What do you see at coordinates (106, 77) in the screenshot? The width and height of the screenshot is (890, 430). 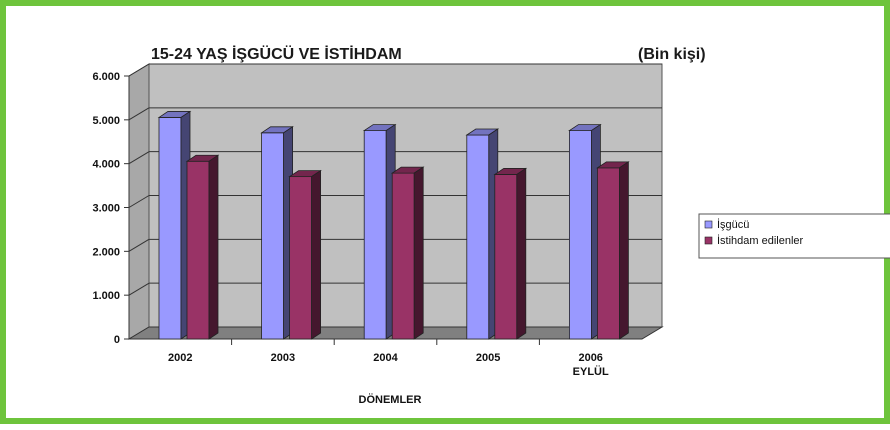 I see `y-tick-label: 6.000` at bounding box center [106, 77].